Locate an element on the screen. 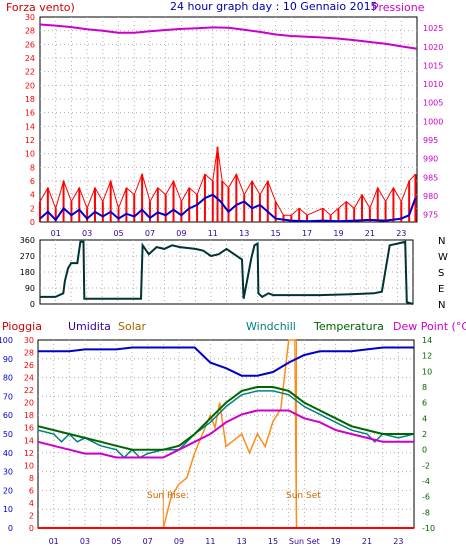  p1-ytick-label: 30 is located at coordinates (30, 17).